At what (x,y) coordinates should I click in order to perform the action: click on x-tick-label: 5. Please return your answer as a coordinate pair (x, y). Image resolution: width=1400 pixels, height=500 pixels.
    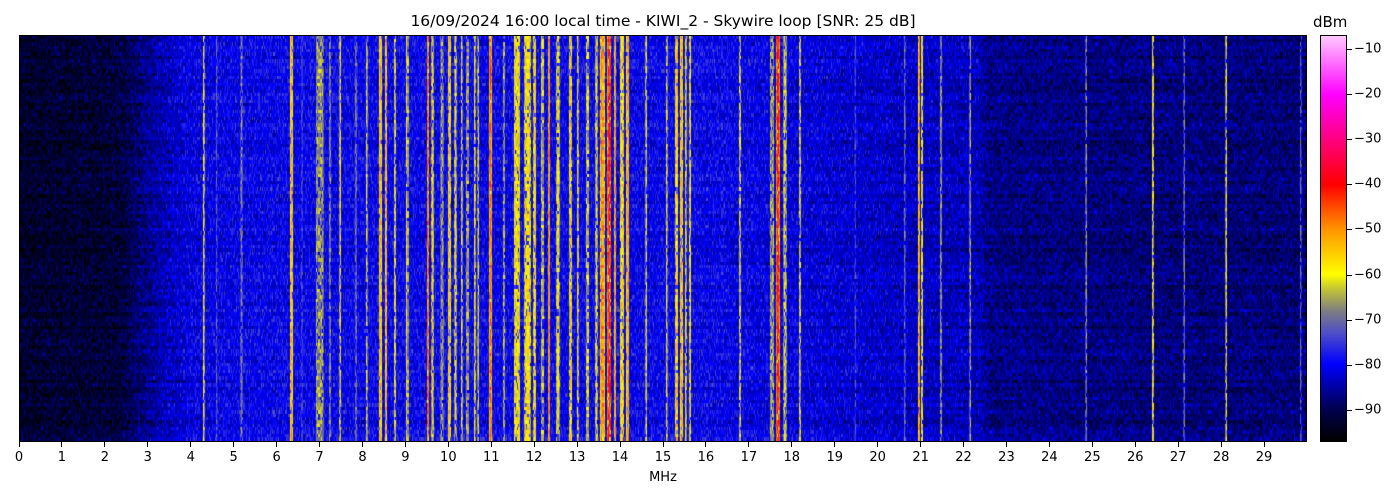
    Looking at the image, I should click on (233, 457).